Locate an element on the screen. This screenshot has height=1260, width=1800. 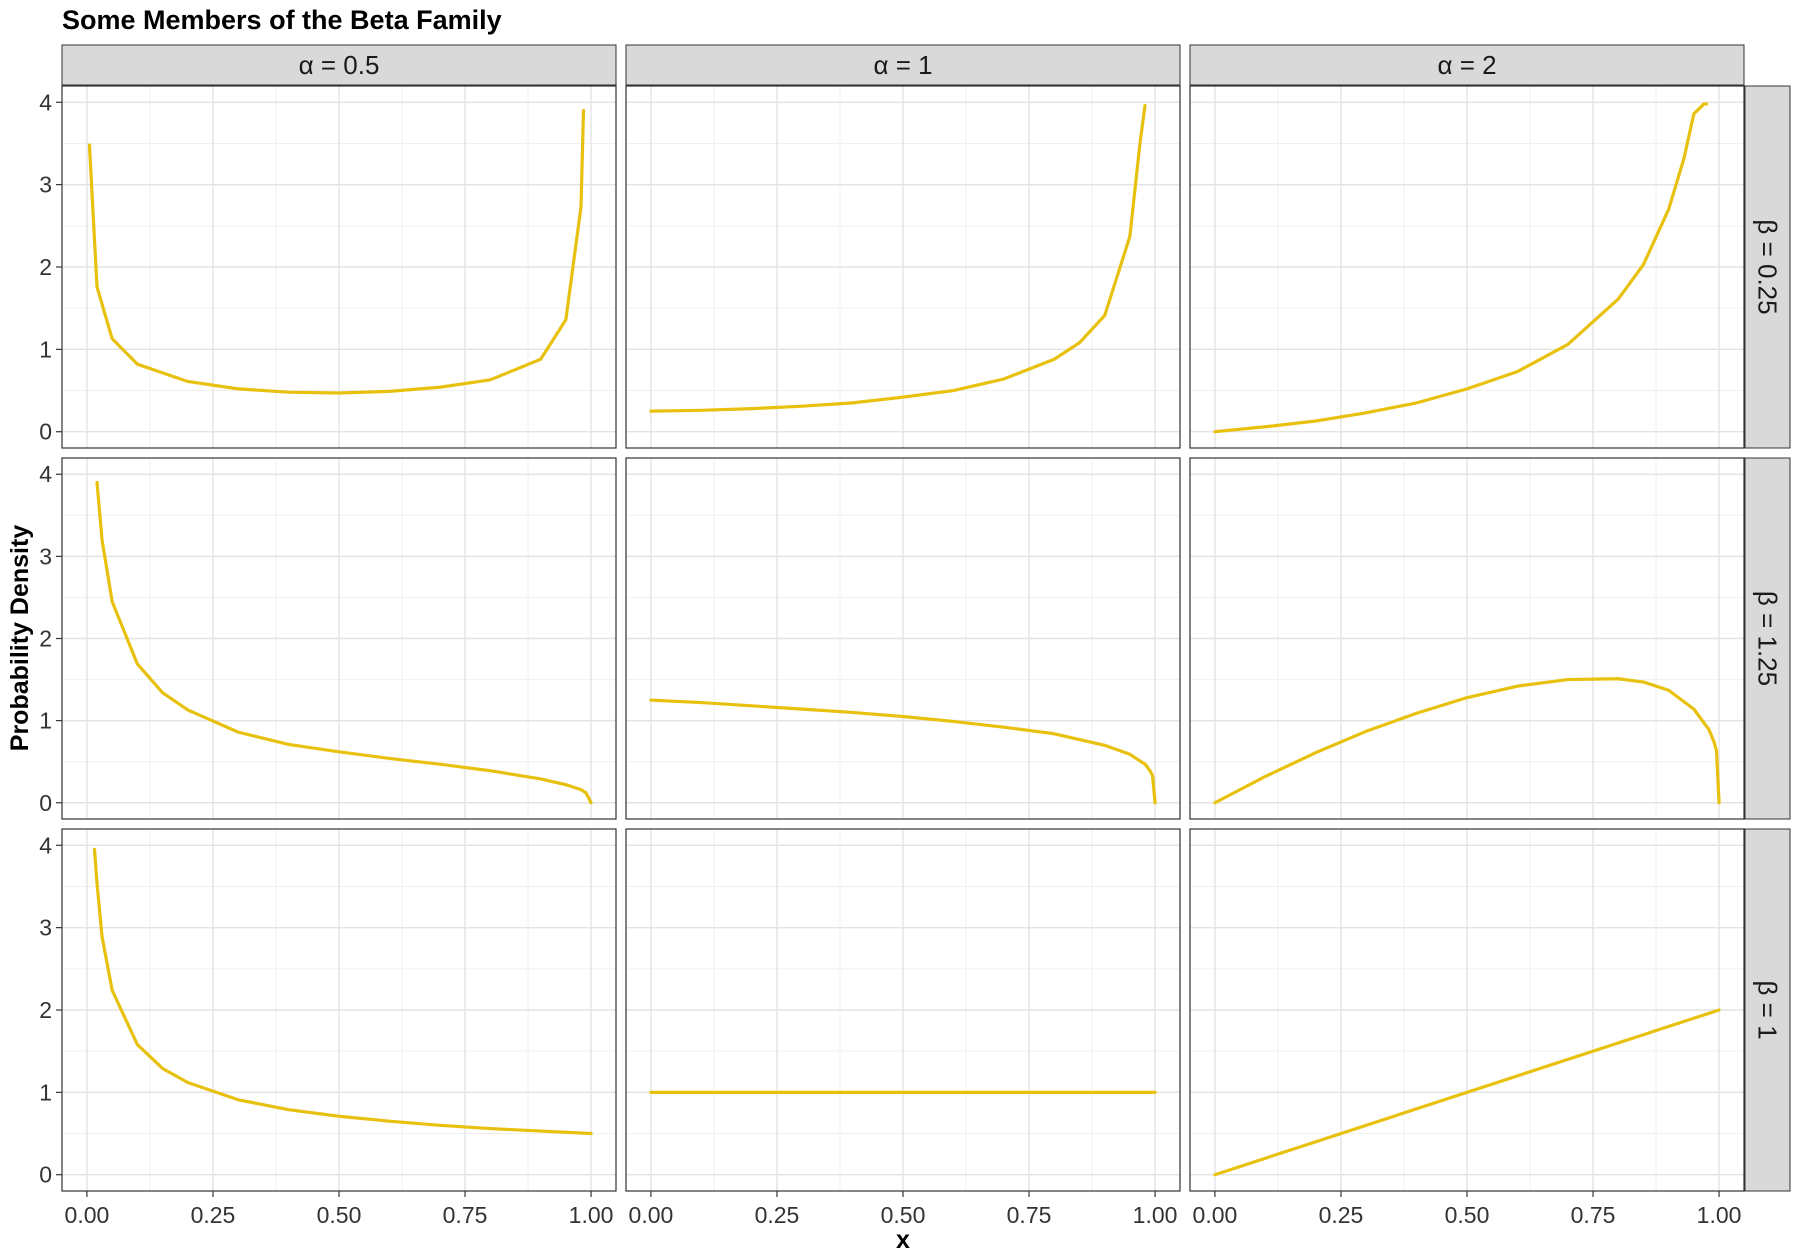
col-strip-label: α = 2 is located at coordinates (1466, 65).